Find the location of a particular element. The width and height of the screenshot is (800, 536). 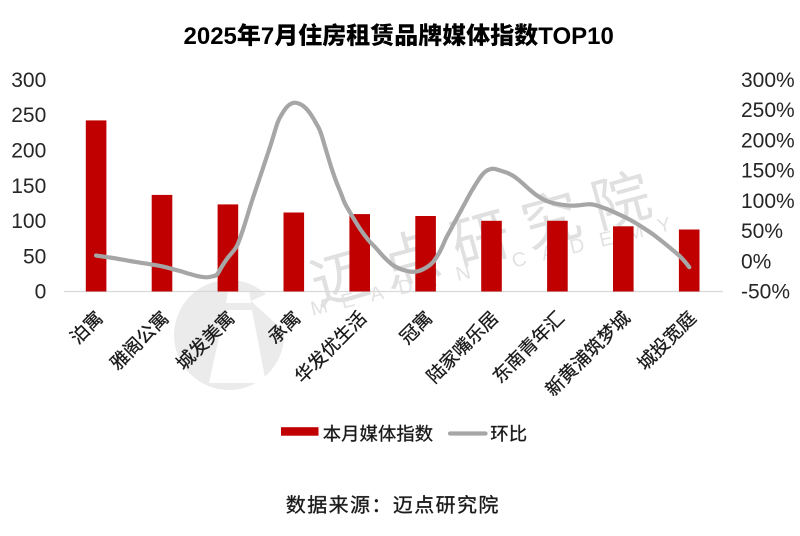

svg-text: 100 is located at coordinates (28, 221).